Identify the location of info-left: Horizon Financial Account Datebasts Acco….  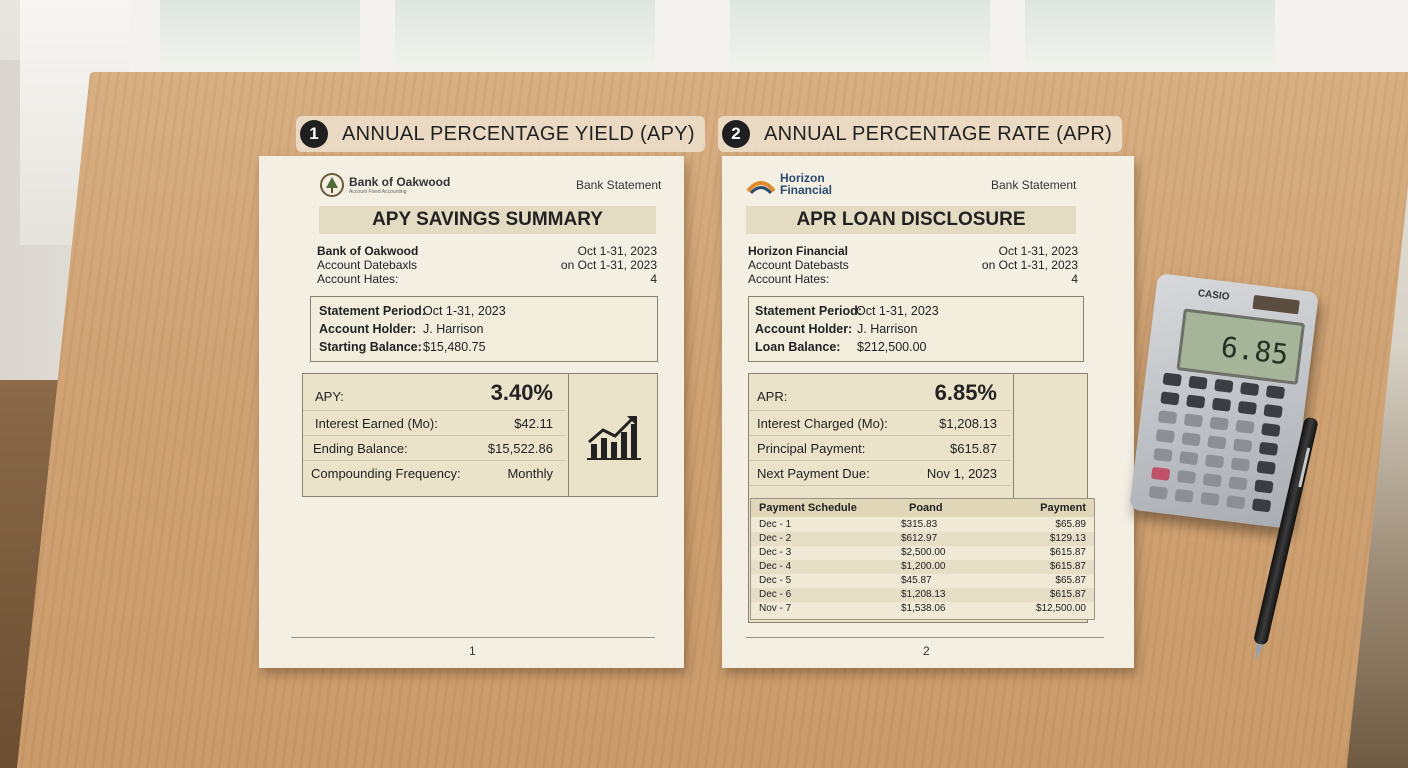
(798, 265).